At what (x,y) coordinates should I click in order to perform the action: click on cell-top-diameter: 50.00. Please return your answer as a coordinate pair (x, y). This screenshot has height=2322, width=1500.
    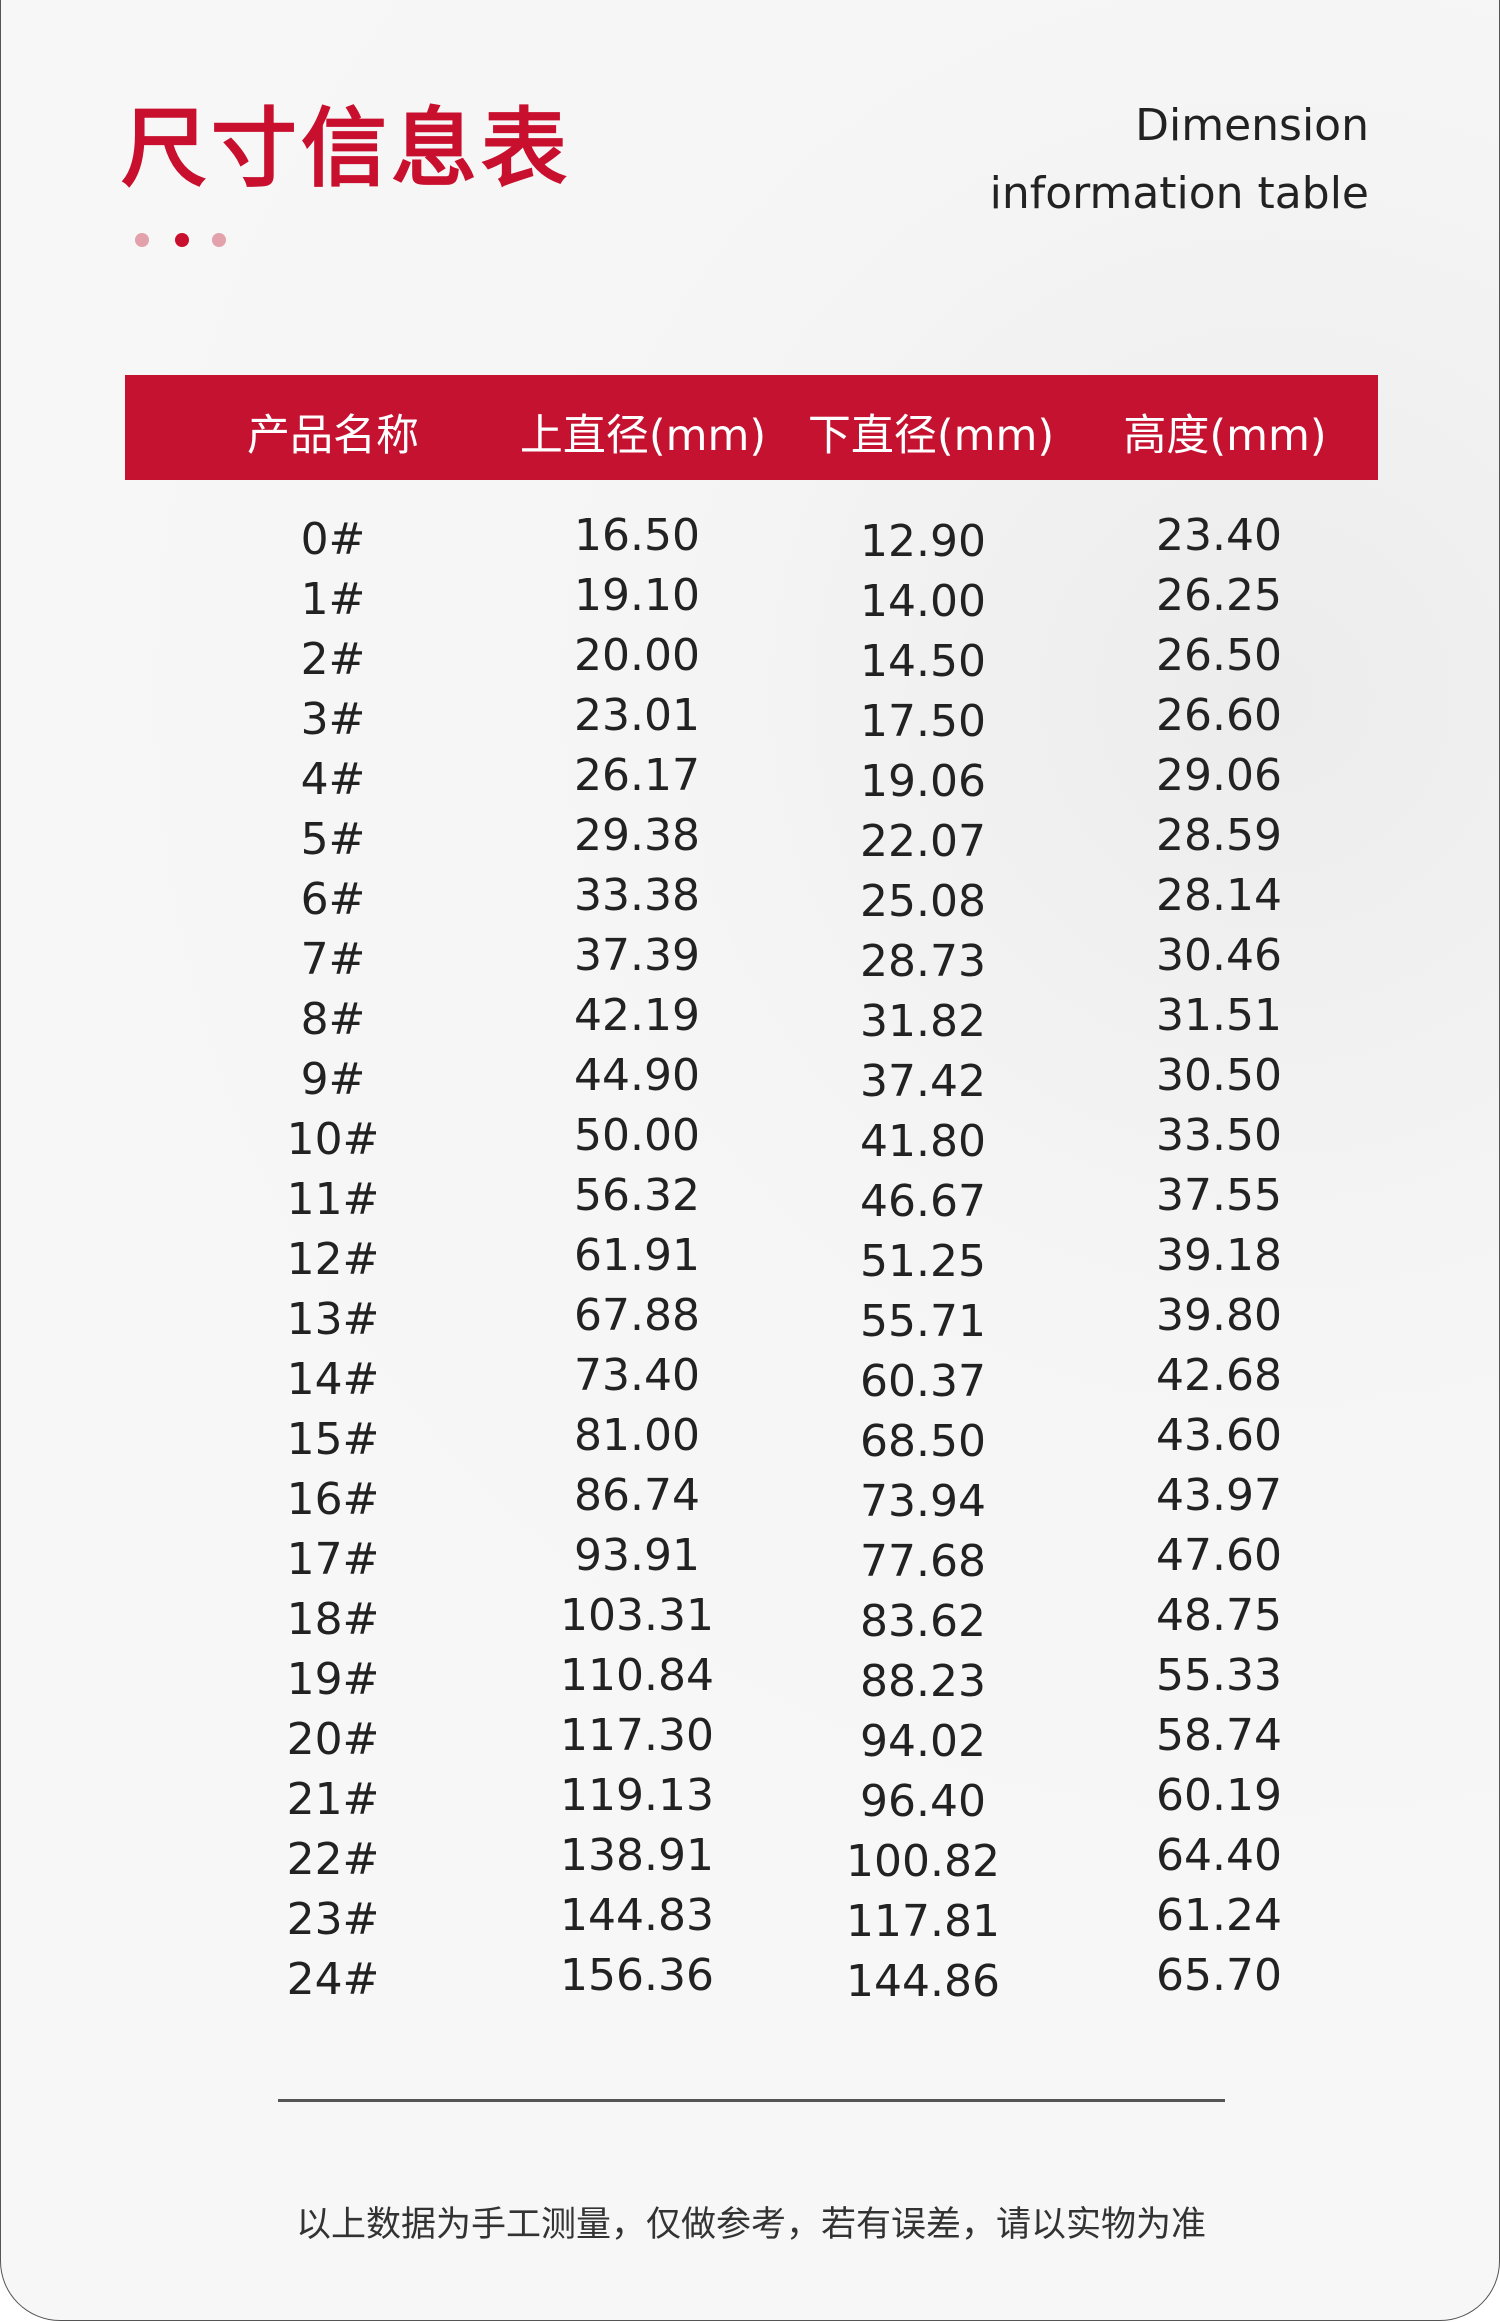
    Looking at the image, I should click on (637, 1135).